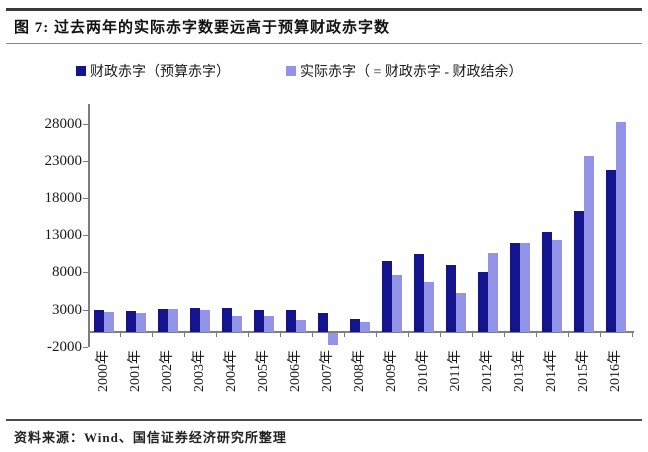  Describe the element at coordinates (227, 320) in the screenshot. I see `bar-budget-2004` at that location.